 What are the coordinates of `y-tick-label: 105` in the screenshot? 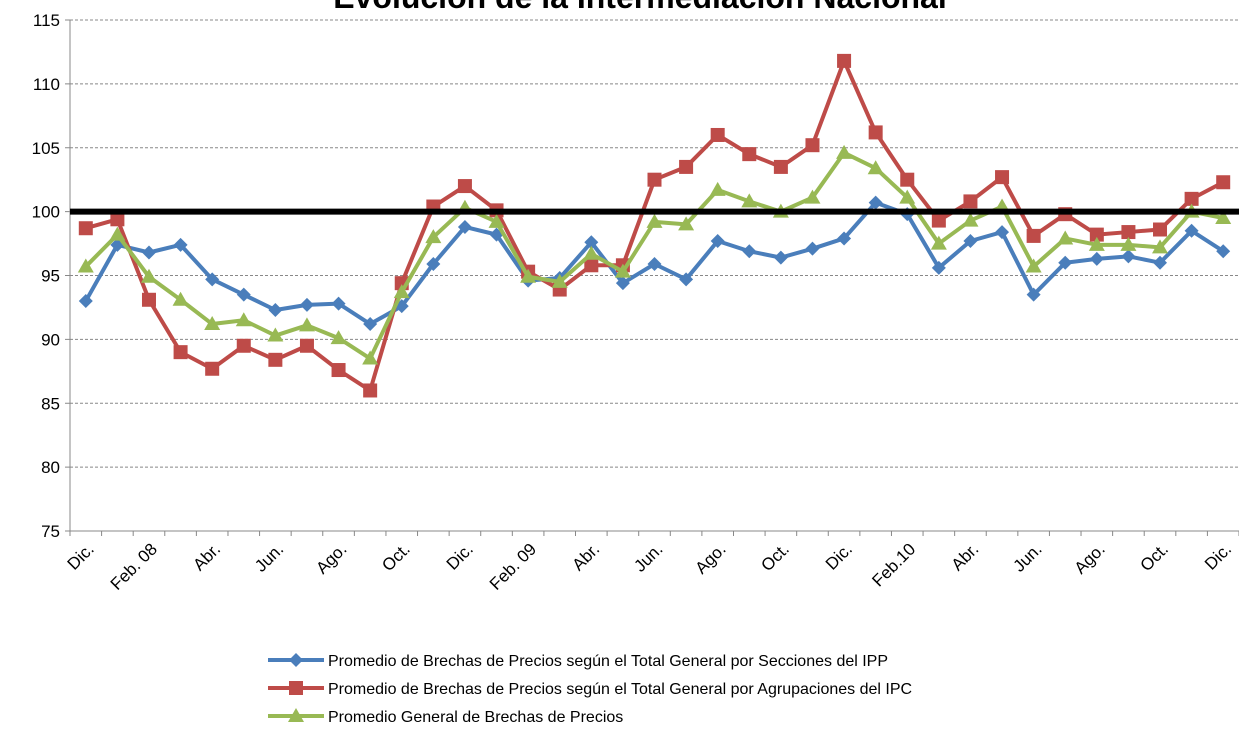 It's located at (46, 148).